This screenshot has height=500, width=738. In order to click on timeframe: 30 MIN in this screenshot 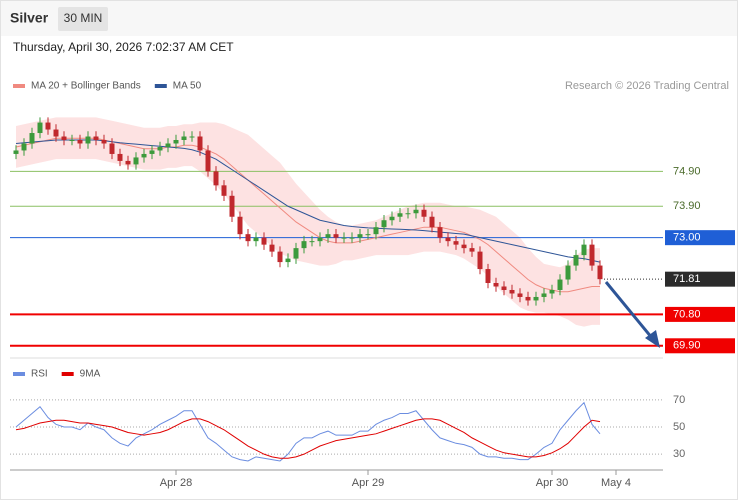, I will do `click(83, 18)`.